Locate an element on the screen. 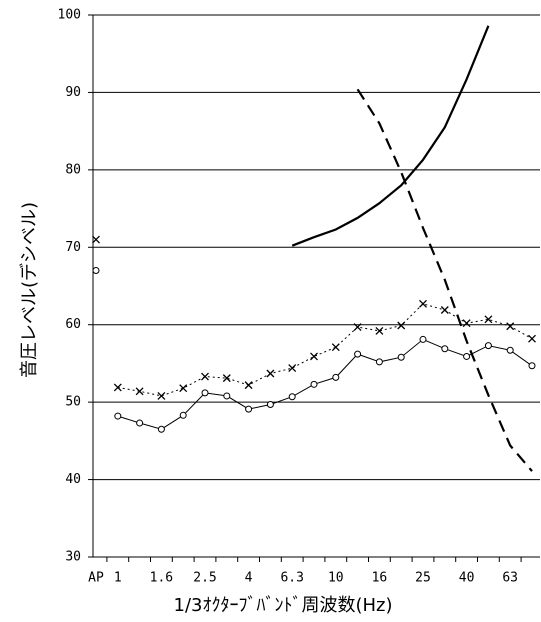 The image size is (541, 622). x-tick-label: 1.6 is located at coordinates (161, 578).